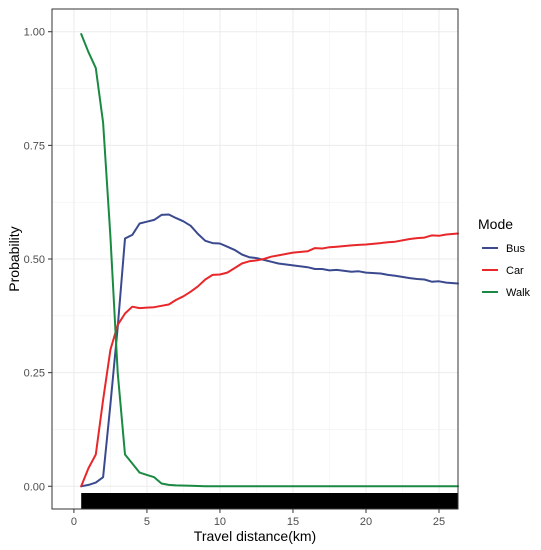 Image resolution: width=541 pixels, height=550 pixels. Describe the element at coordinates (220, 522) in the screenshot. I see `x-tick-label: 10` at that location.